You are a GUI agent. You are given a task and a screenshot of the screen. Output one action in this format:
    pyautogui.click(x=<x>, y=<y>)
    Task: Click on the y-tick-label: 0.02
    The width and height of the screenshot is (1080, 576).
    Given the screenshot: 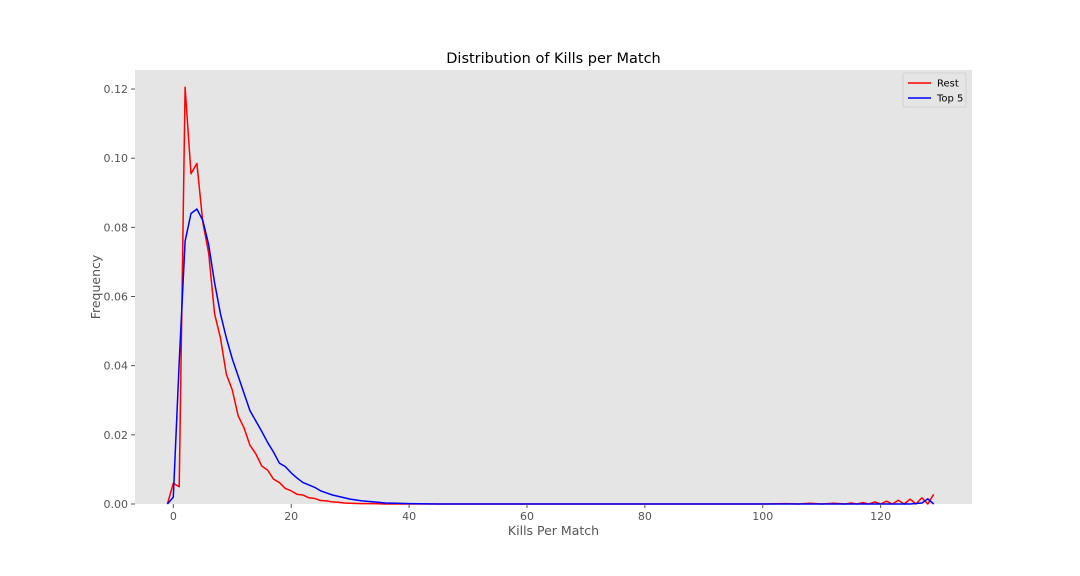 What is the action you would take?
    pyautogui.click(x=116, y=435)
    